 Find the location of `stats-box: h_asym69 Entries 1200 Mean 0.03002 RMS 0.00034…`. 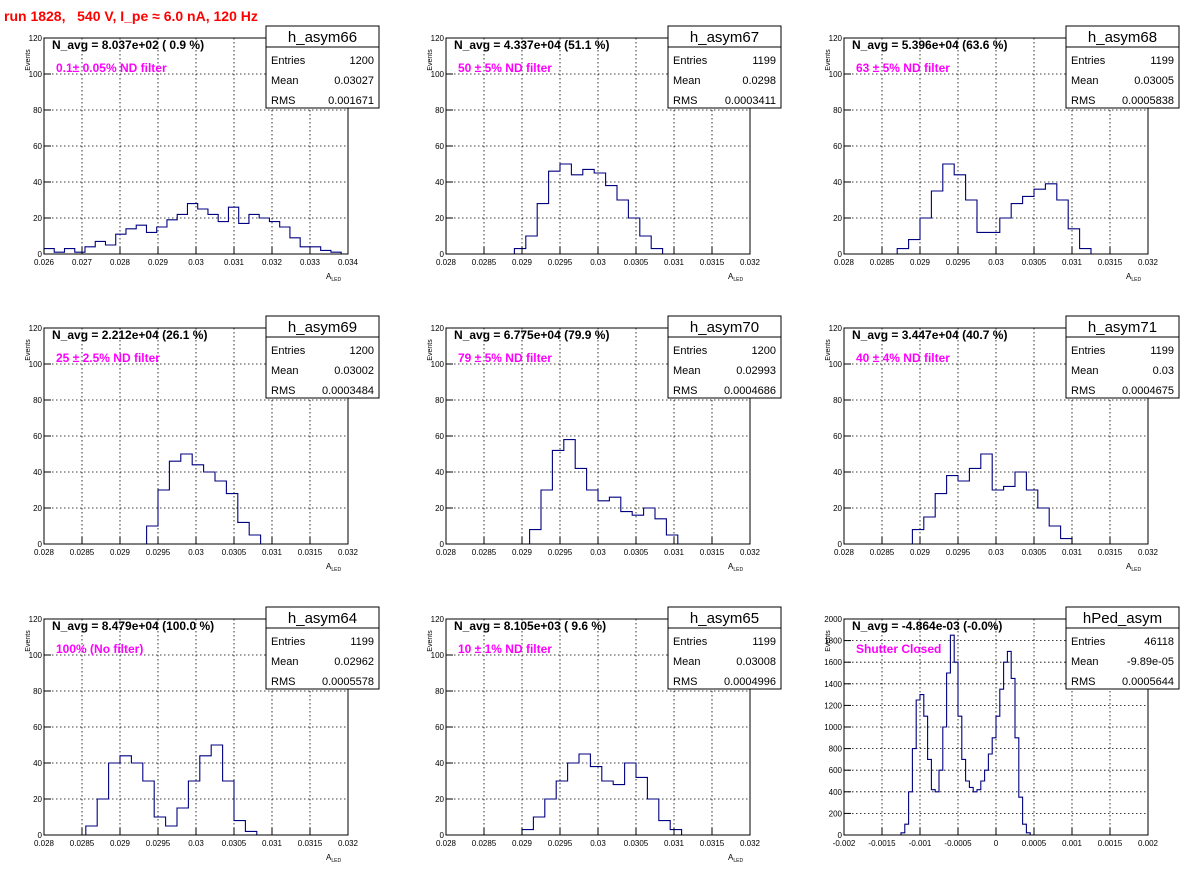

stats-box: h_asym69 Entries 1200 Mean 0.03002 RMS 0.00034… is located at coordinates (322, 357).